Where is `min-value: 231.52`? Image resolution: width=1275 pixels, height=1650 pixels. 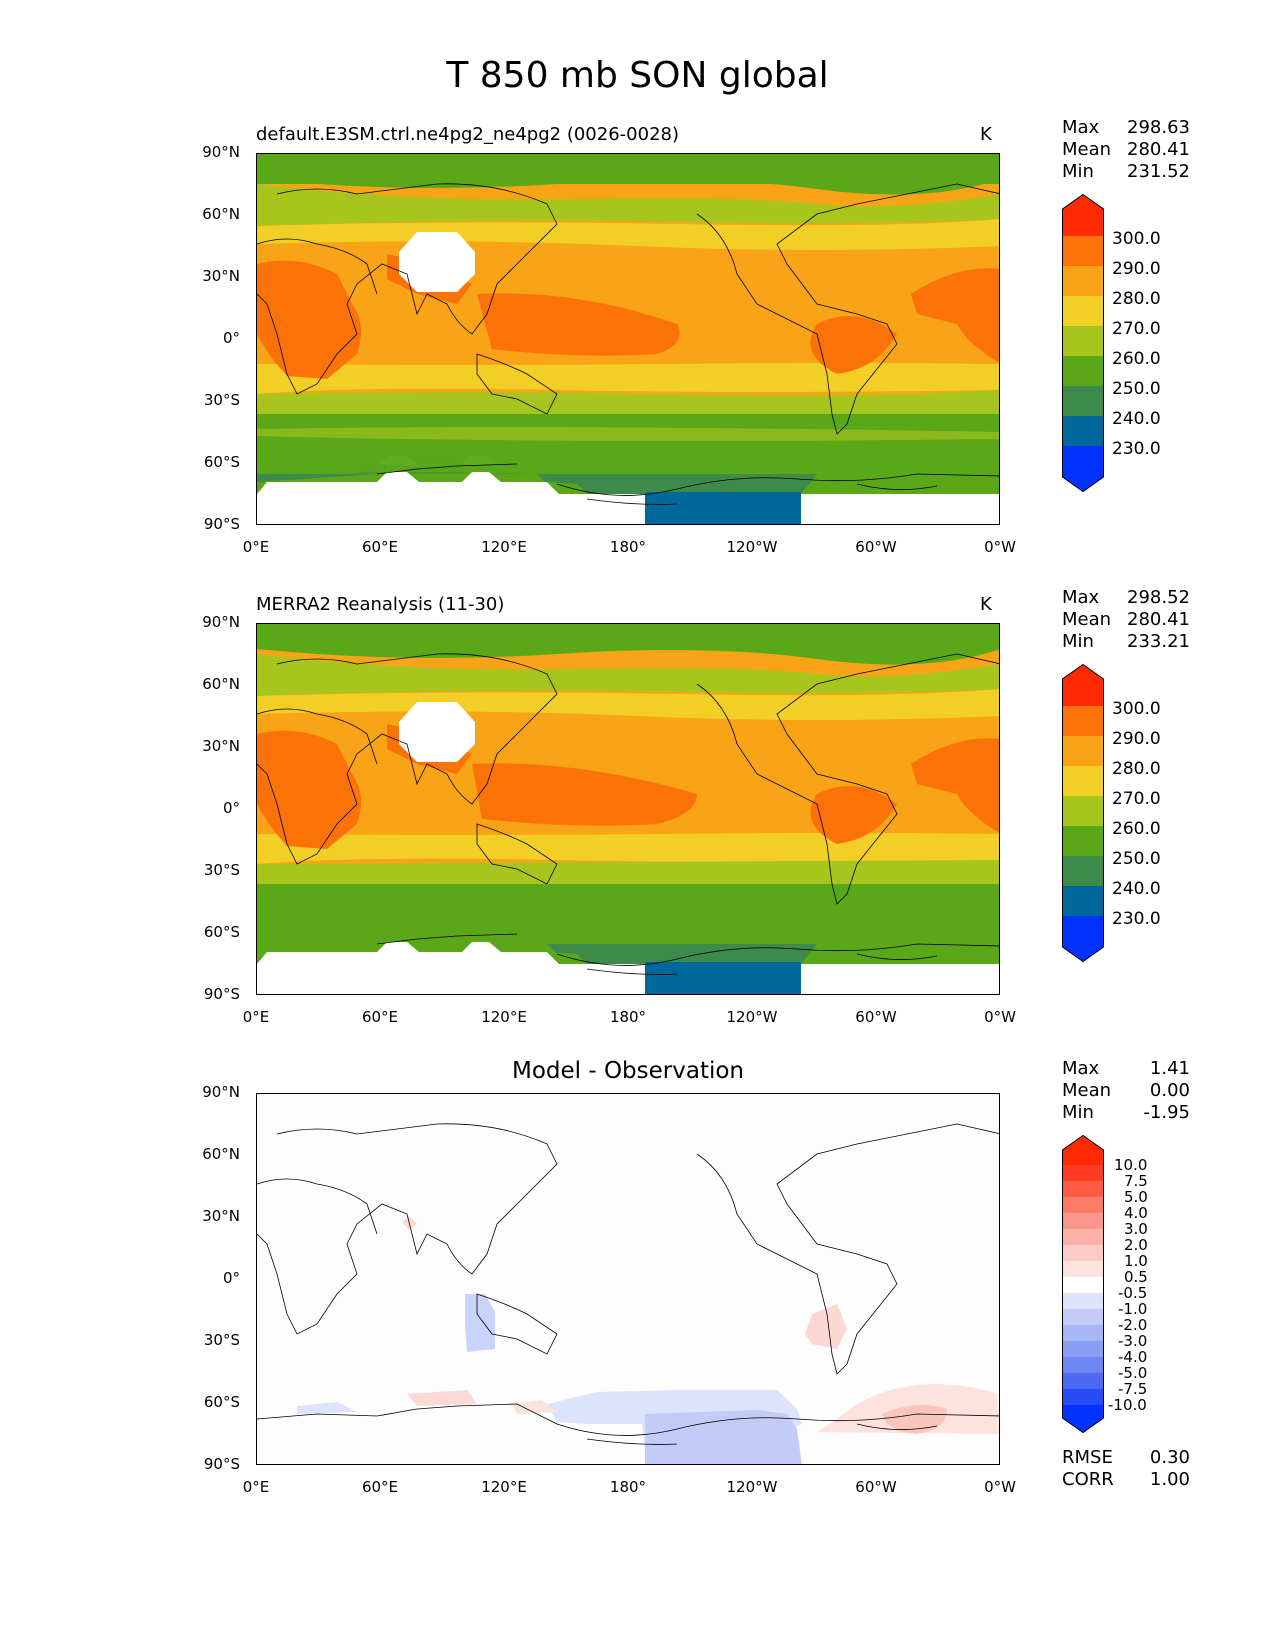 min-value: 231.52 is located at coordinates (1158, 171).